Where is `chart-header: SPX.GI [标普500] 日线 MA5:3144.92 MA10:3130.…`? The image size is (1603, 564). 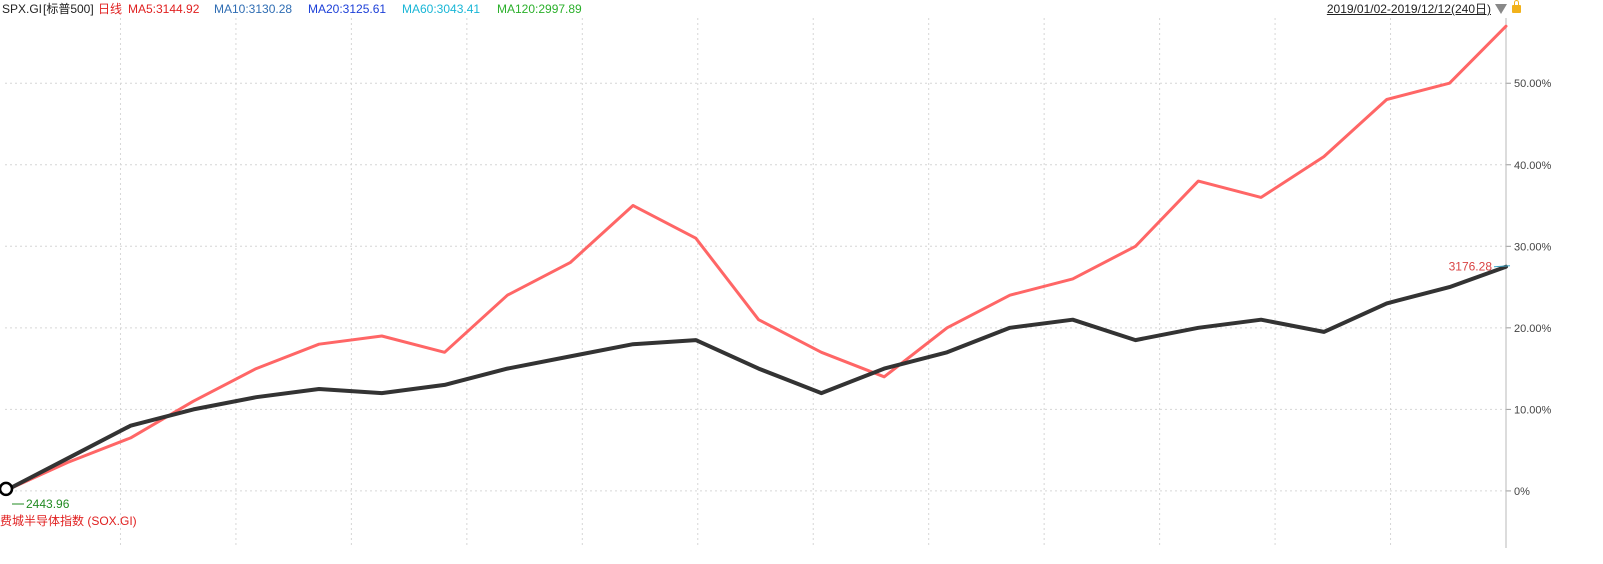 chart-header: SPX.GI [标普500] 日线 MA5:3144.92 MA10:3130.… is located at coordinates (801, 9).